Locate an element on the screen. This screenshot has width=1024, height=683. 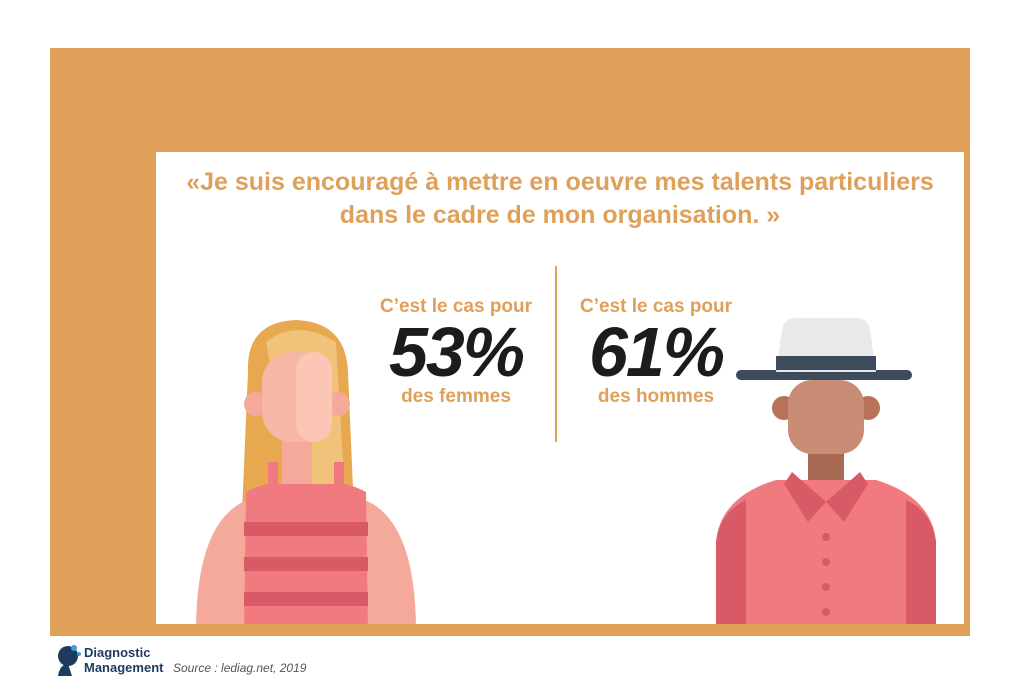
men-lead-text: C’est le cas pour is located at coordinates (656, 306).